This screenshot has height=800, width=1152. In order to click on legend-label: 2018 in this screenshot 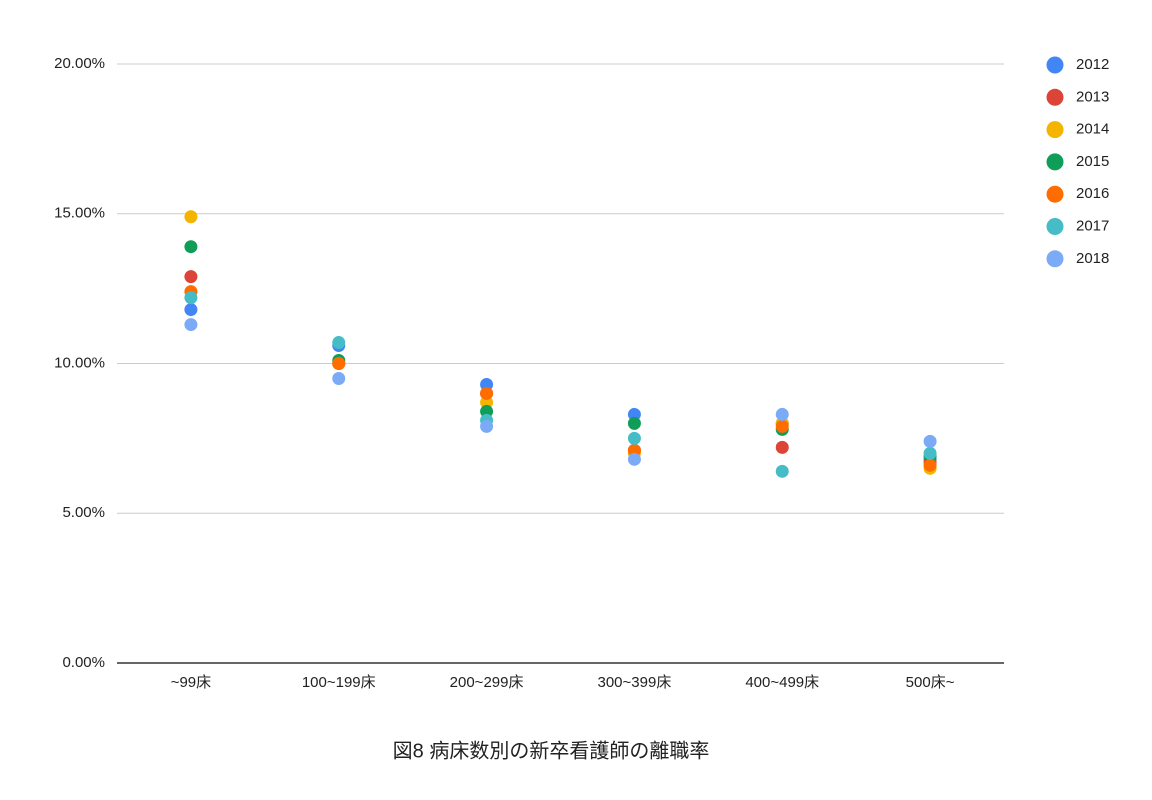, I will do `click(1092, 258)`.